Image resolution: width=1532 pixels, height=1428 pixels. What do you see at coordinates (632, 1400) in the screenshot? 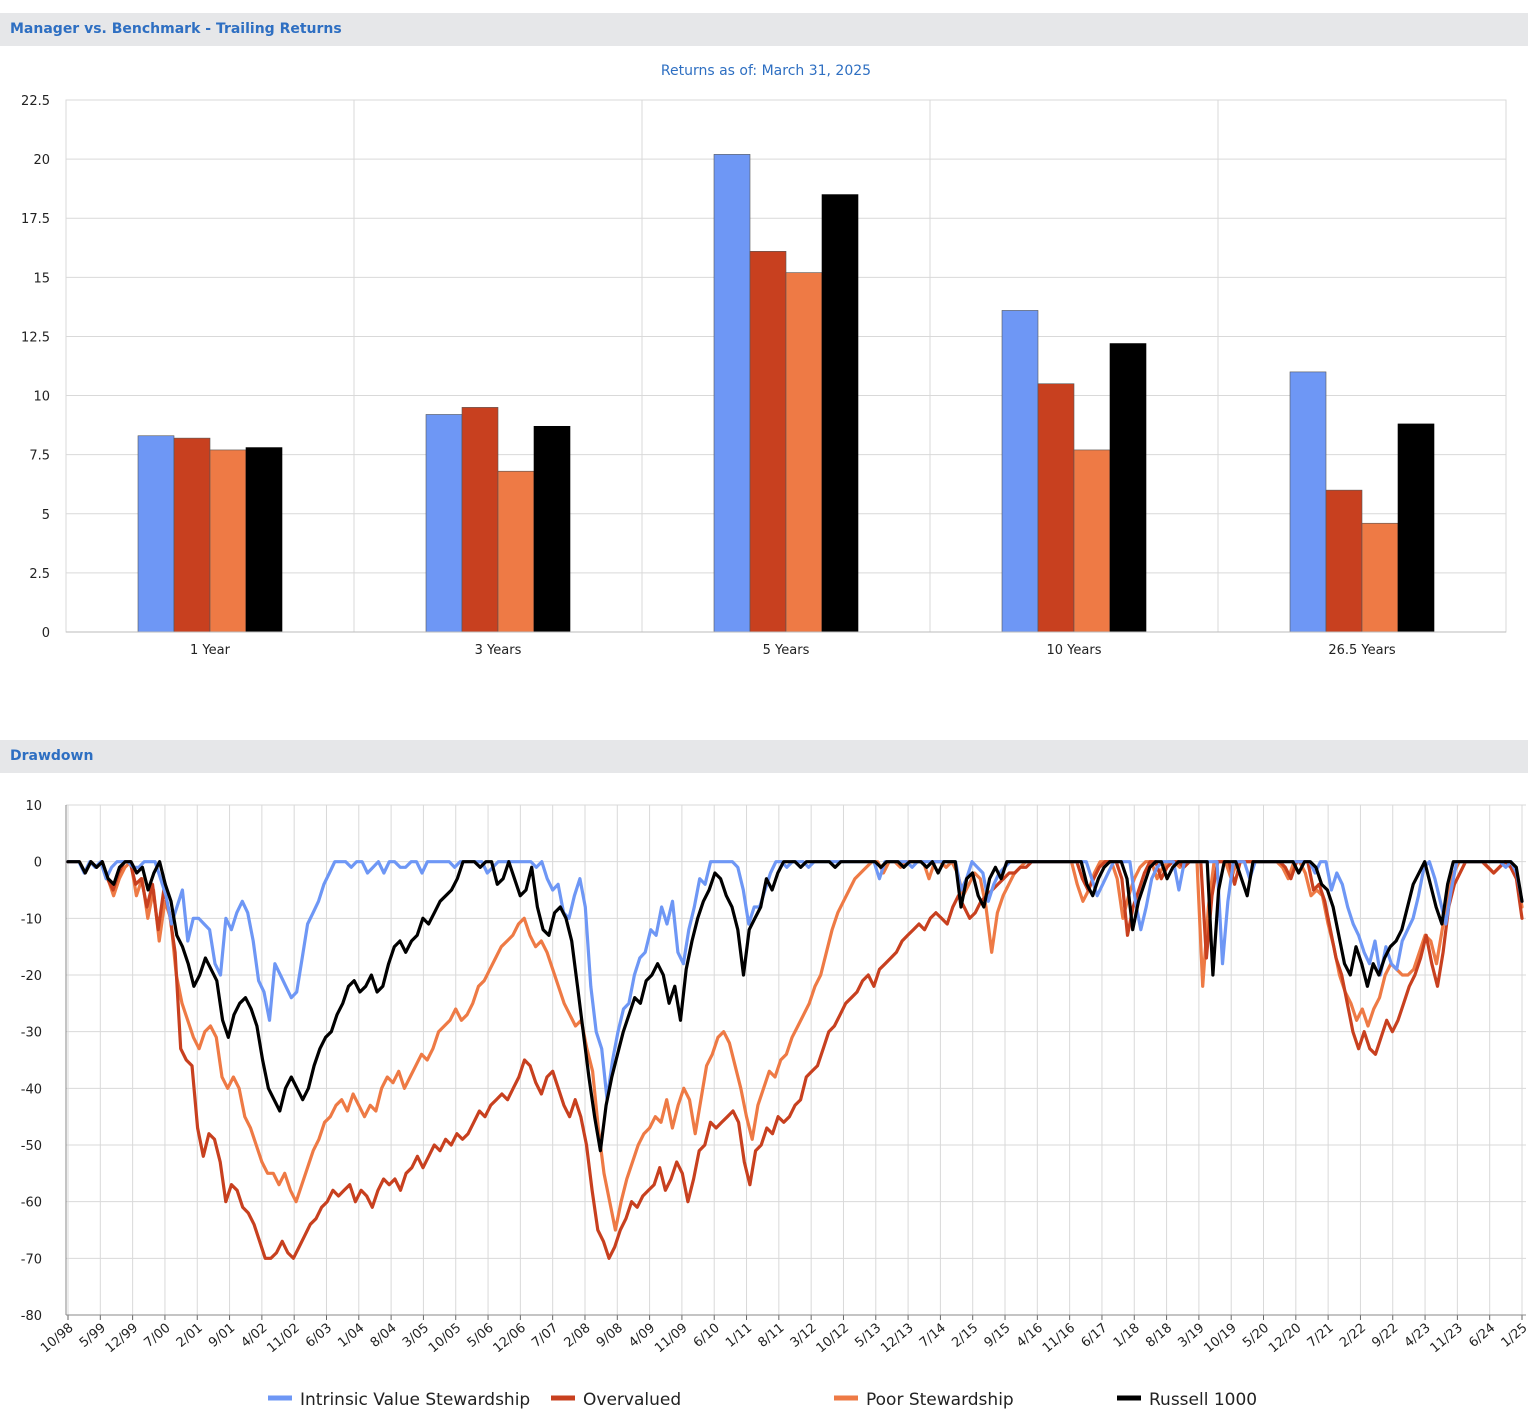
I see `legend-label: Overvalued` at bounding box center [632, 1400].